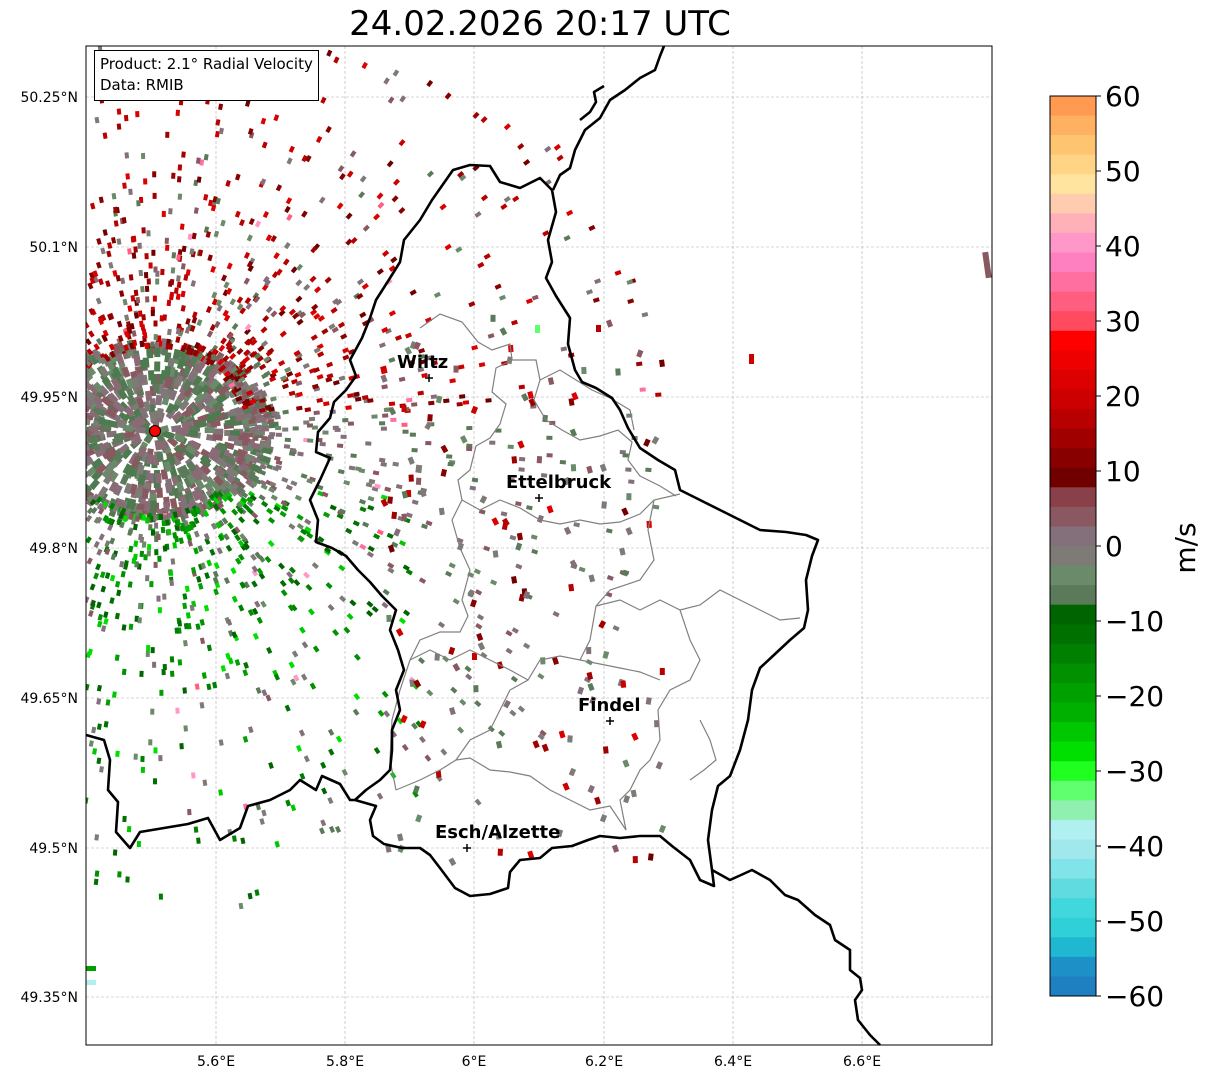 The width and height of the screenshot is (1207, 1081). I want to click on lat-tick-label: 50.25°N, so click(49, 98).